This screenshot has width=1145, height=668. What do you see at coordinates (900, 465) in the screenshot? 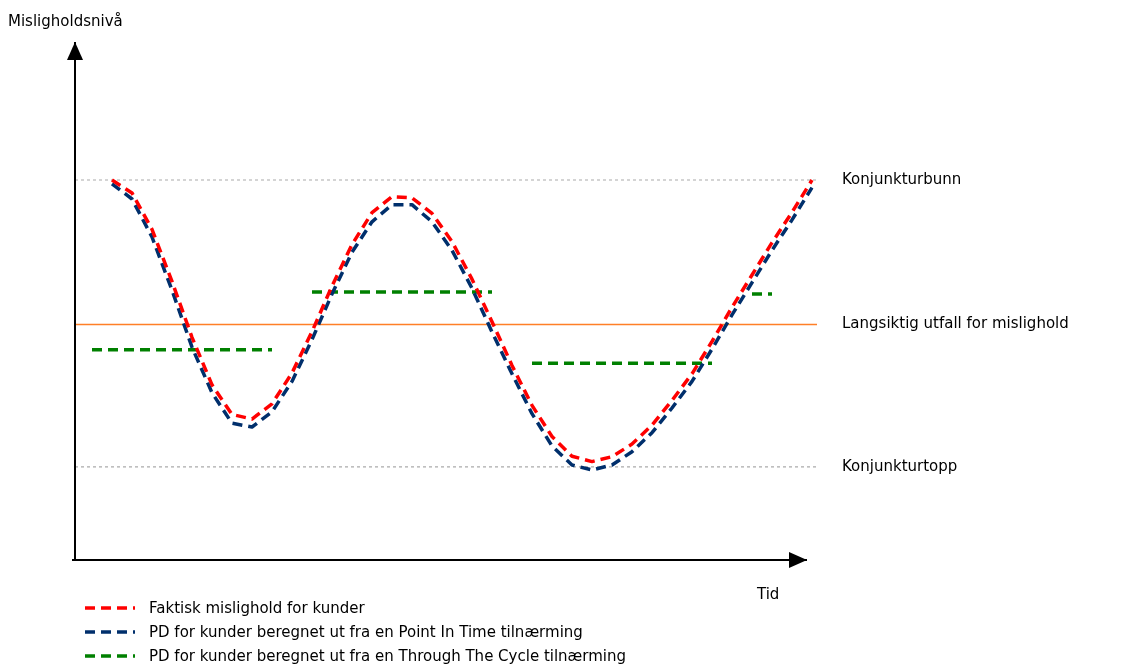
I see `ref-line-label: Konjunkturtopp` at bounding box center [900, 465].